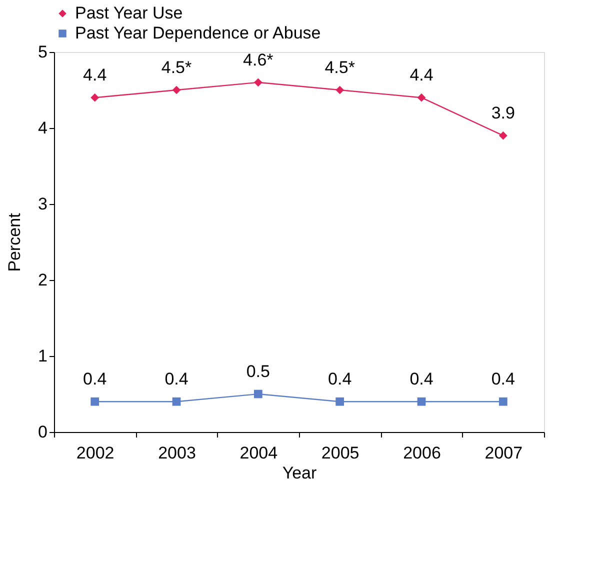 The width and height of the screenshot is (613, 583). What do you see at coordinates (43, 52) in the screenshot?
I see `y-tick-label: 5` at bounding box center [43, 52].